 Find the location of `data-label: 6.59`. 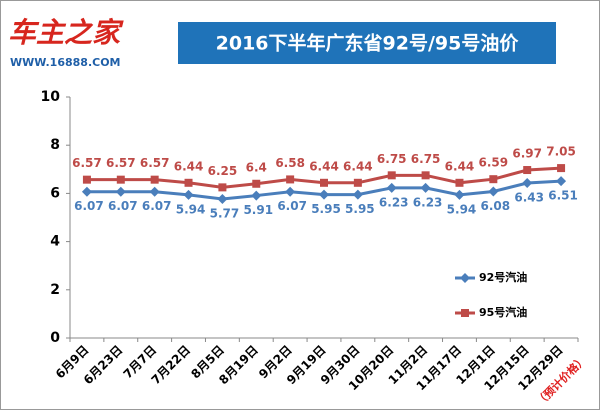

data-label: 6.59 is located at coordinates (494, 163).